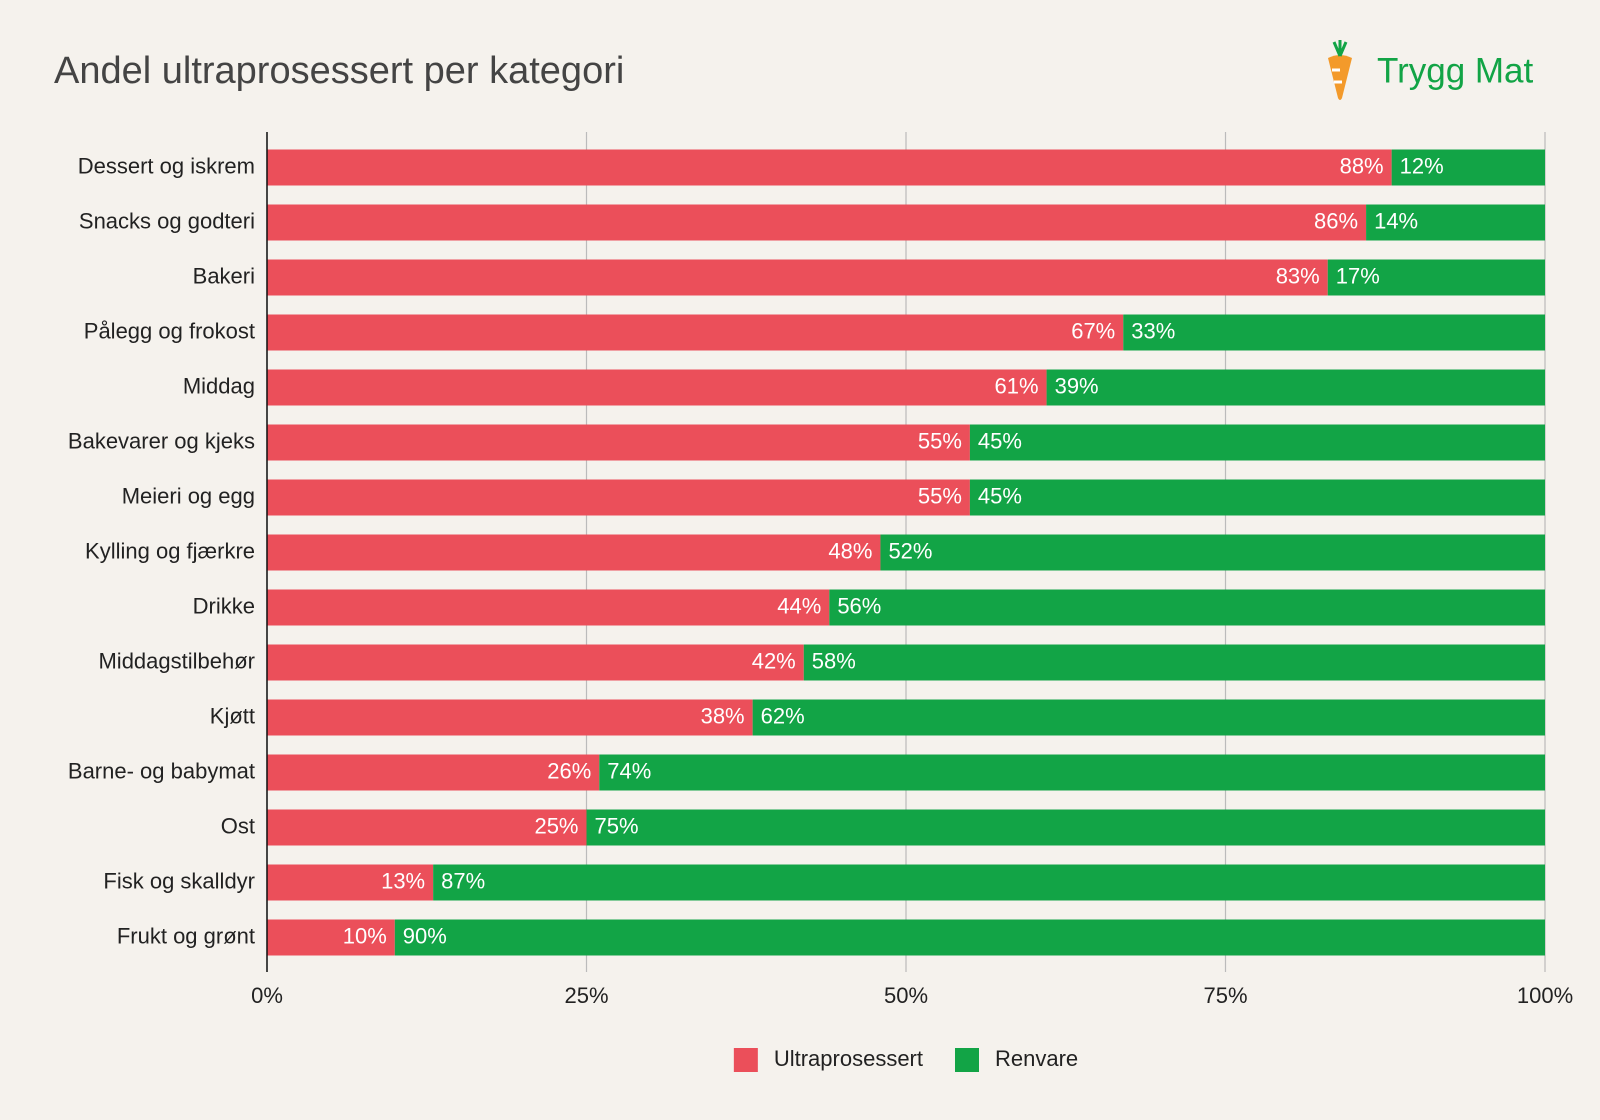 This screenshot has height=1120, width=1600. Describe the element at coordinates (1077, 385) in the screenshot. I see `value-label: 39%` at that location.